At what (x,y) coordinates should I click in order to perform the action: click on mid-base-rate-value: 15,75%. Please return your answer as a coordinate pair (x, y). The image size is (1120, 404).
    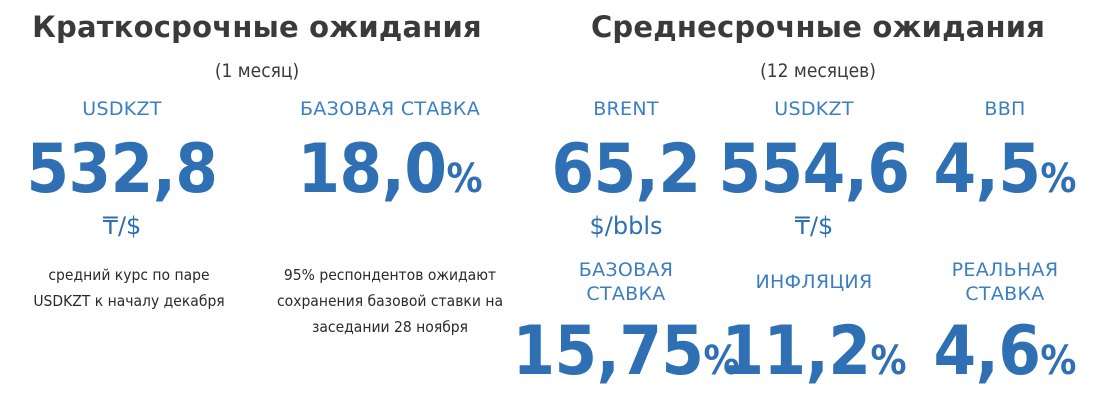
    Looking at the image, I should click on (625, 356).